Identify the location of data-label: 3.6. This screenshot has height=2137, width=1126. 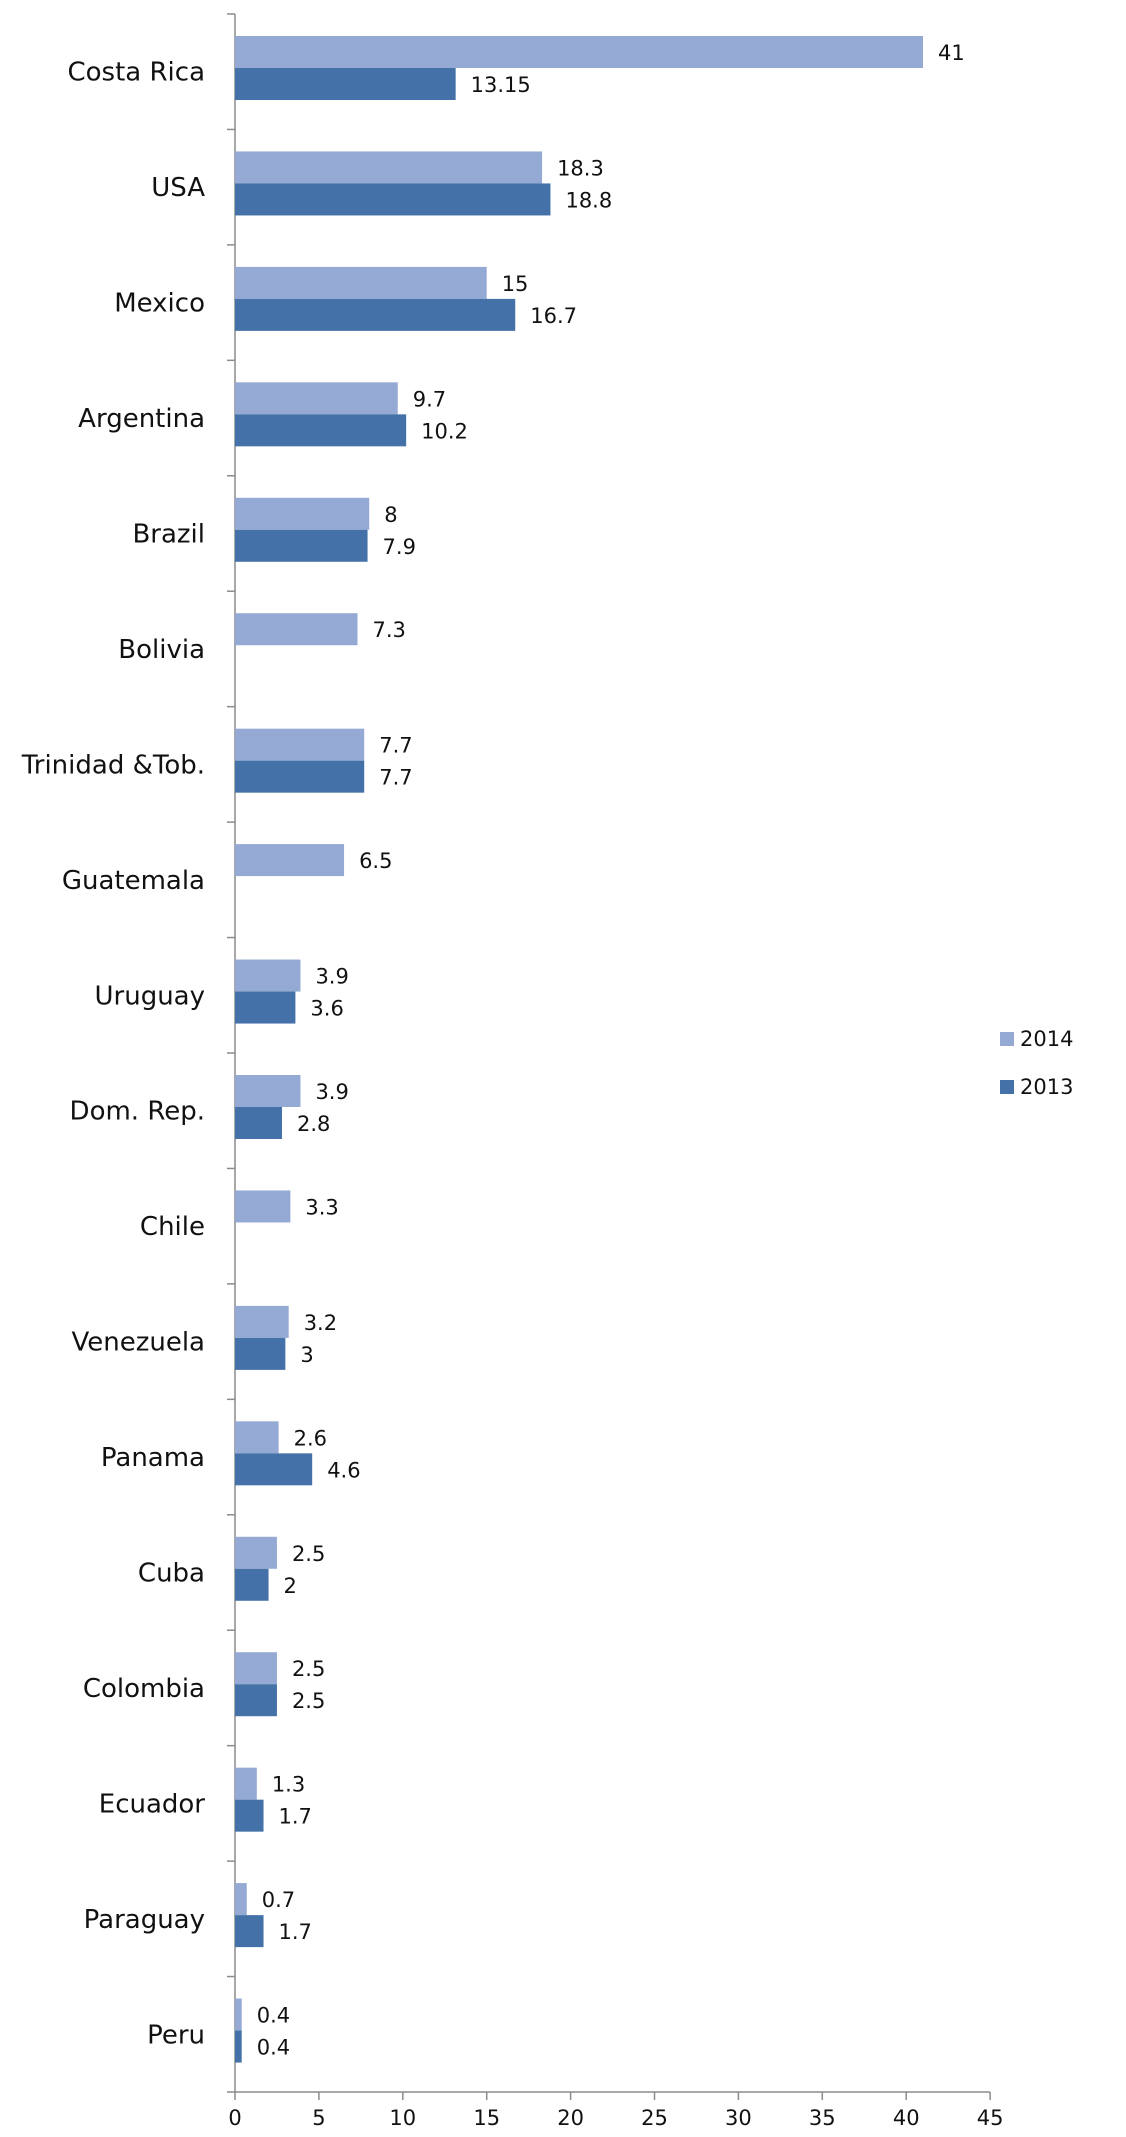
(326, 1009).